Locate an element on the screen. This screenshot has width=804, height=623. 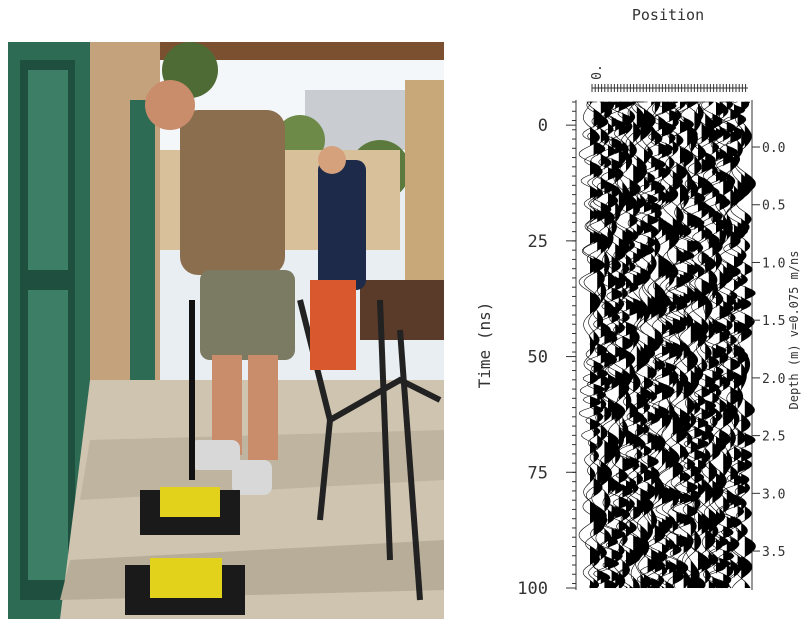
y-tick-label: 50 is located at coordinates (538, 358).